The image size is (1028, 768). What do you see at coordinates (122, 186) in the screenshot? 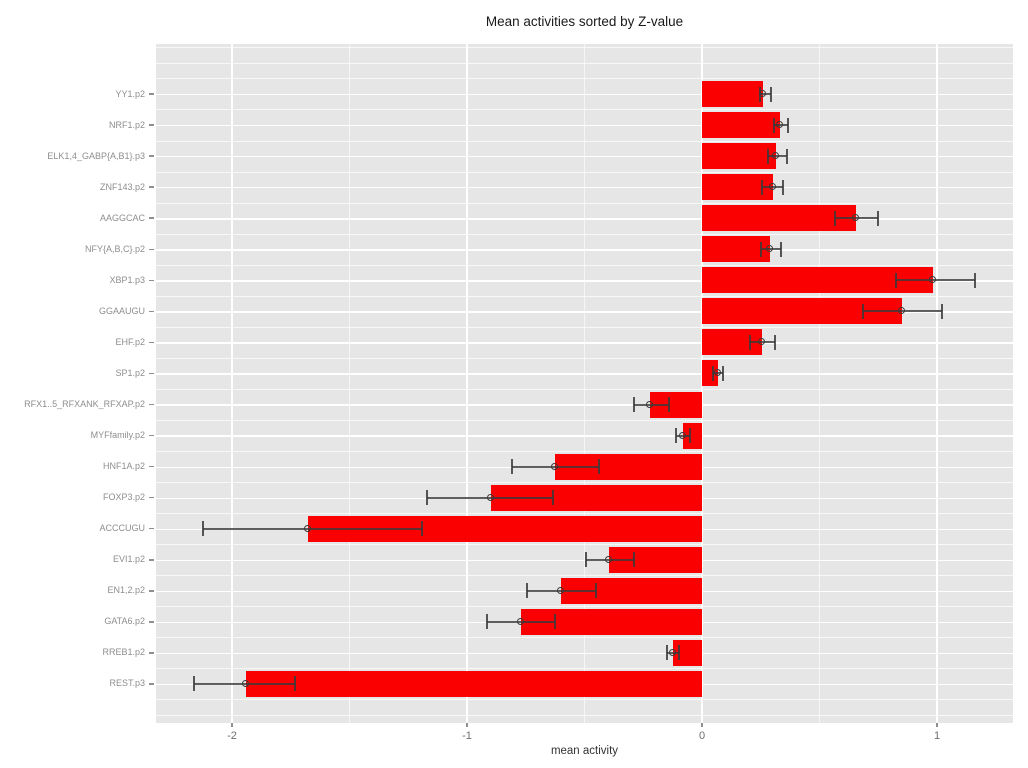
I see `y-axis-label: ZNF143.p2` at bounding box center [122, 186].